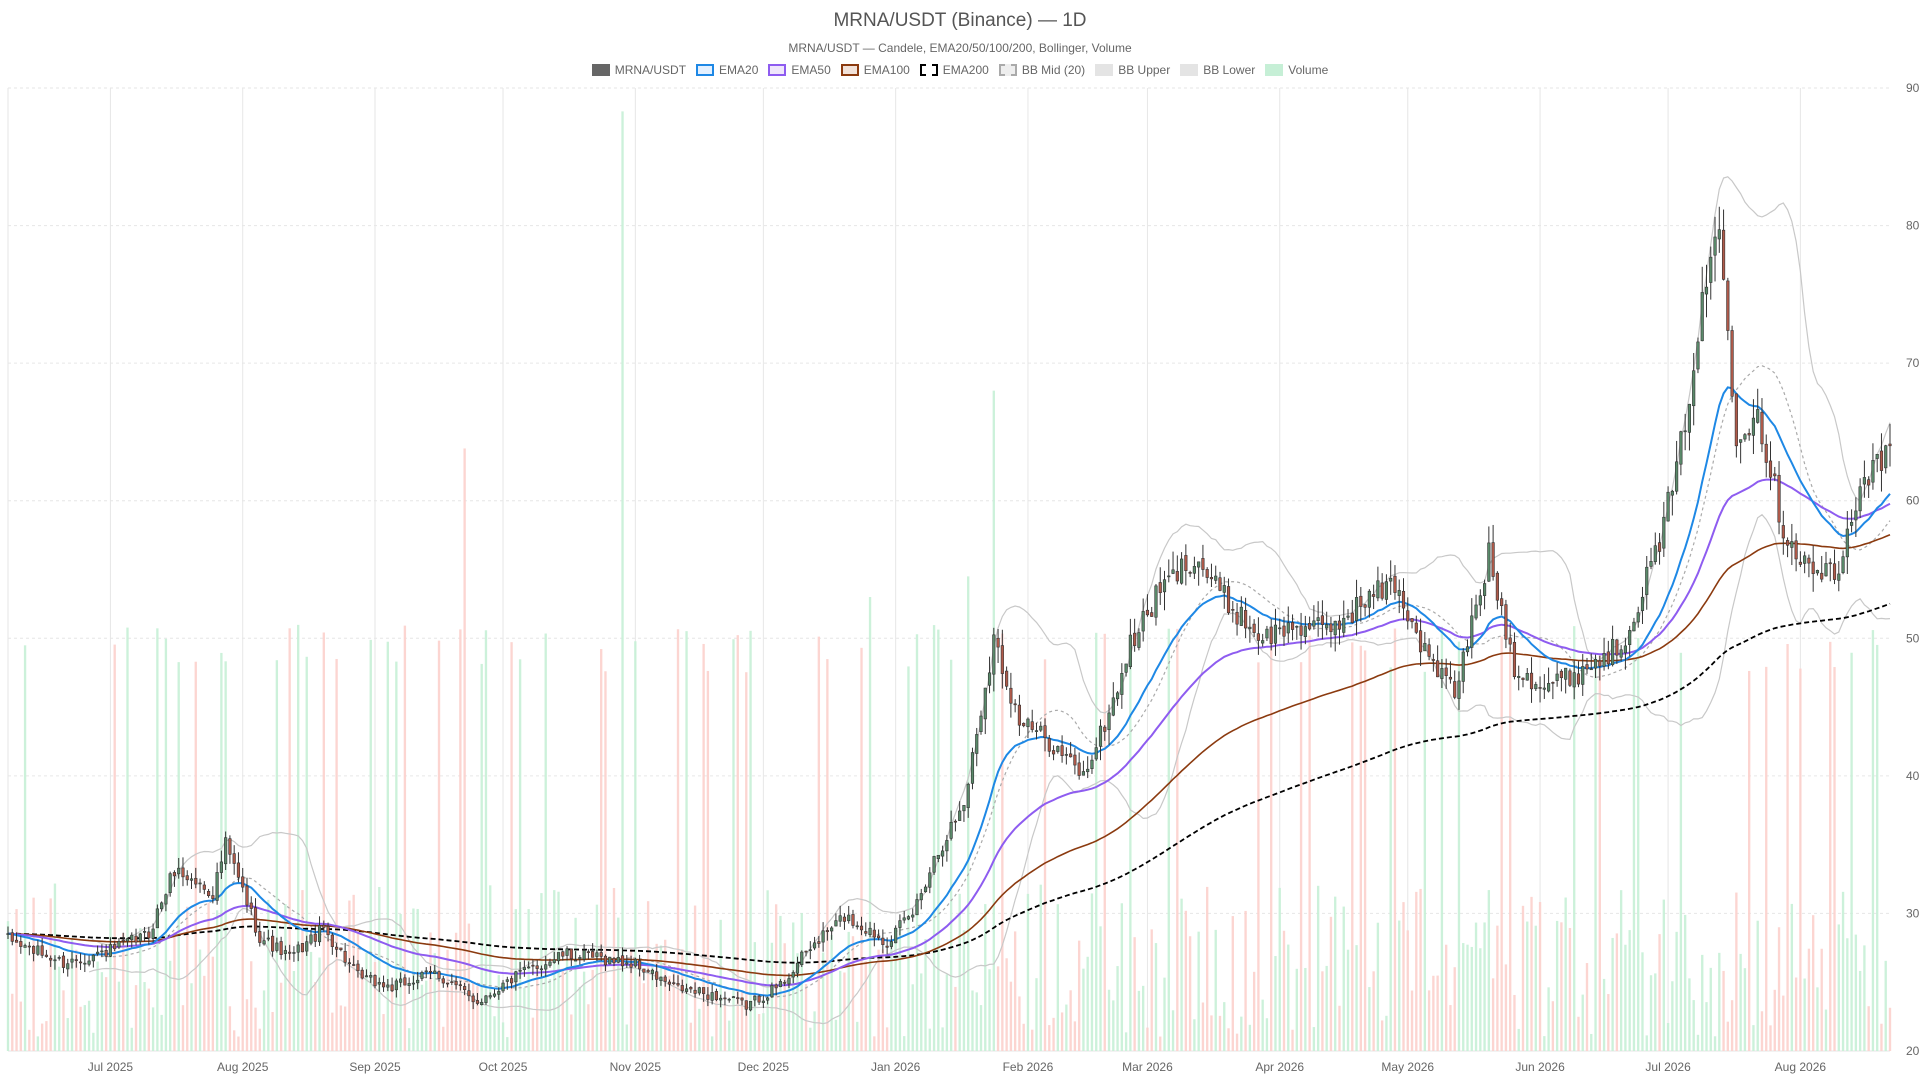 The height and width of the screenshot is (1080, 1920). I want to click on x-tick-label: Dec 2025, so click(764, 1067).